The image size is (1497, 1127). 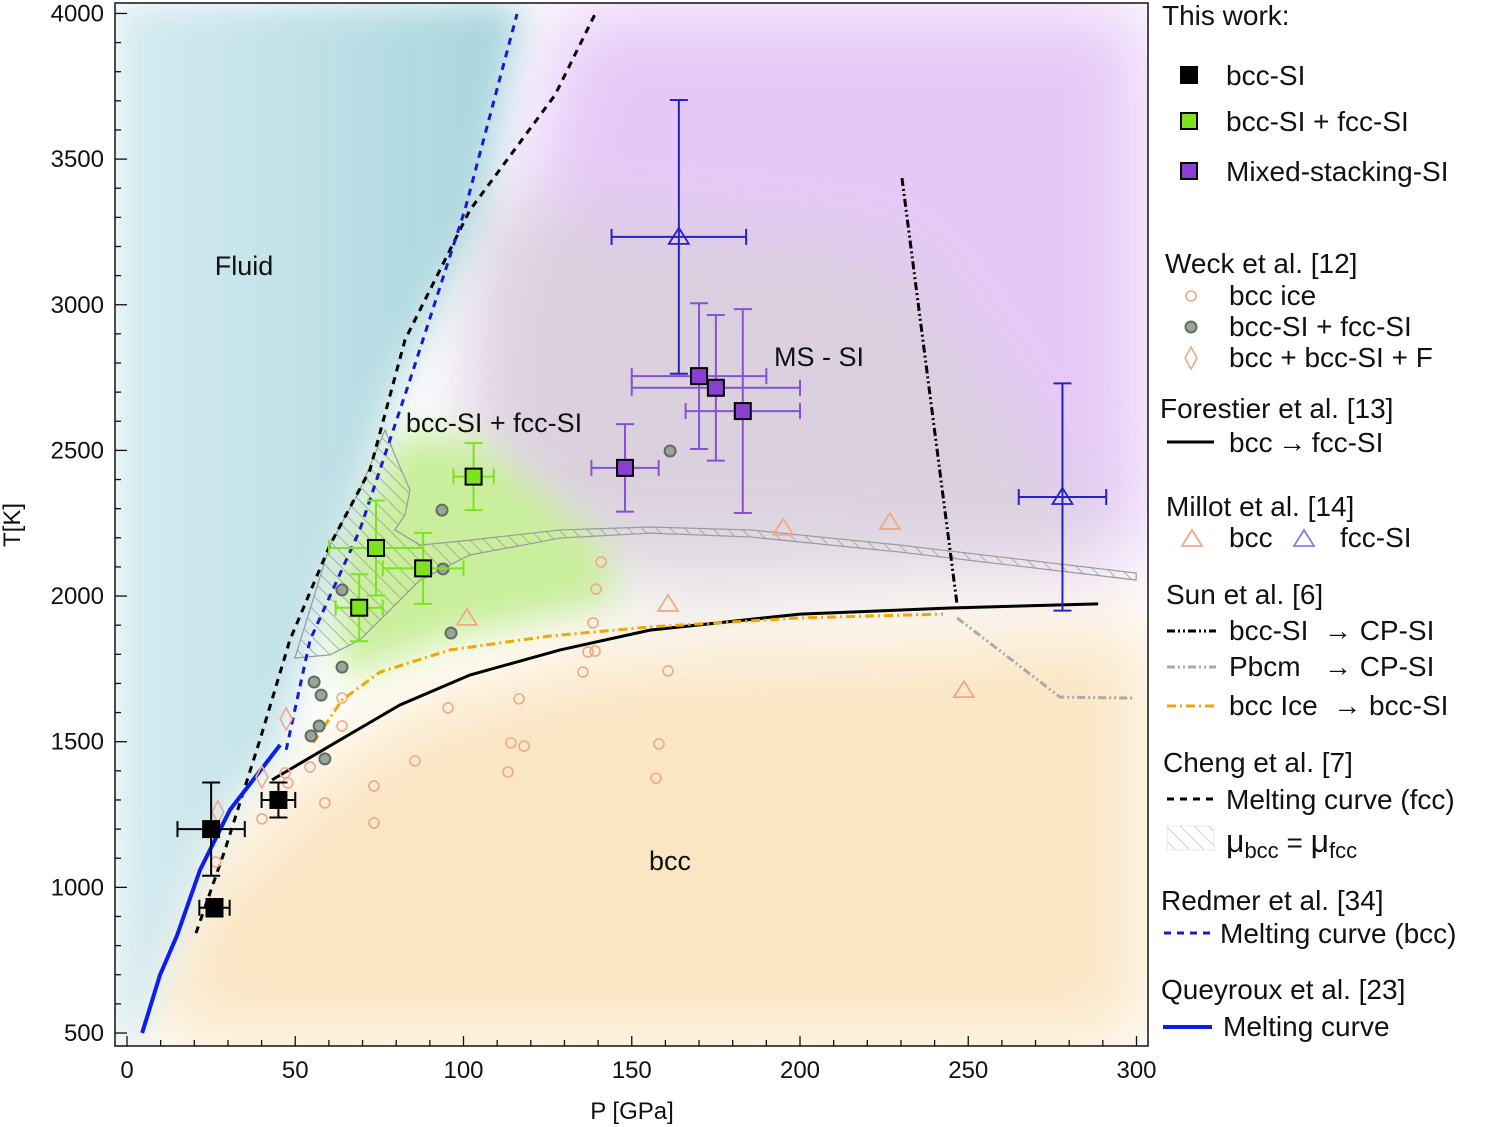 I want to click on legend-title-redmer: Redmer et al. [34], so click(x=1272, y=900).